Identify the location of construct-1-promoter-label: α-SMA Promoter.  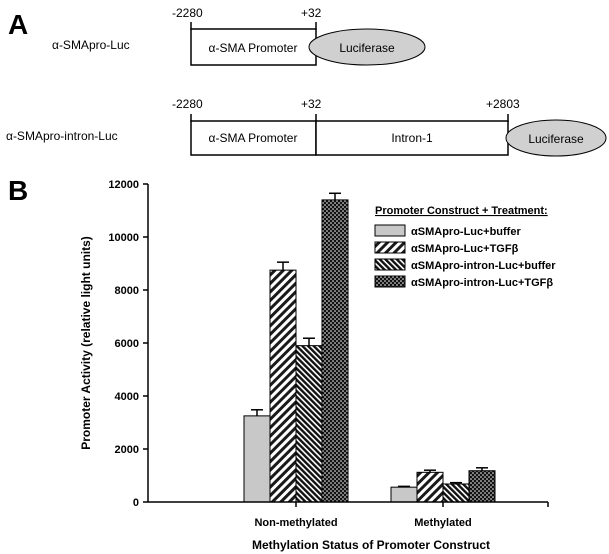
(253, 48).